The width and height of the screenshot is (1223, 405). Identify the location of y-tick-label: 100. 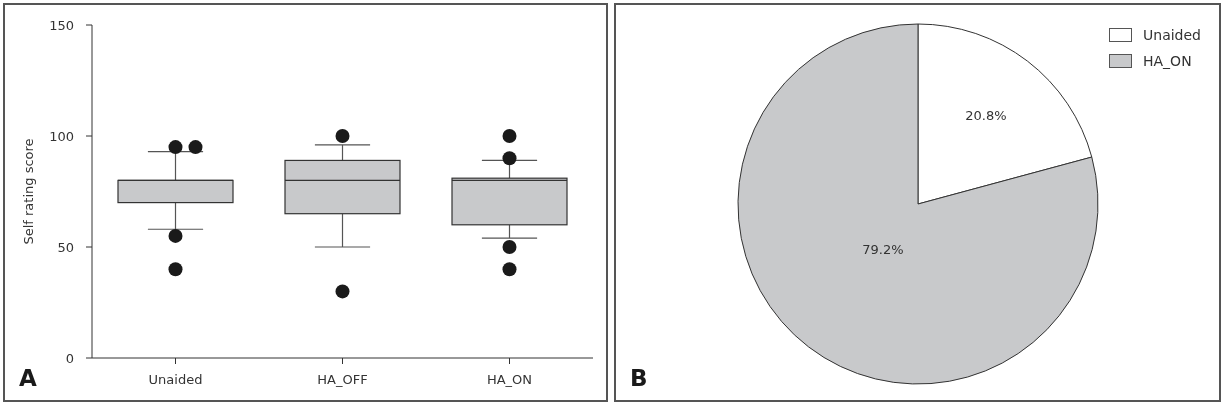
(61, 136).